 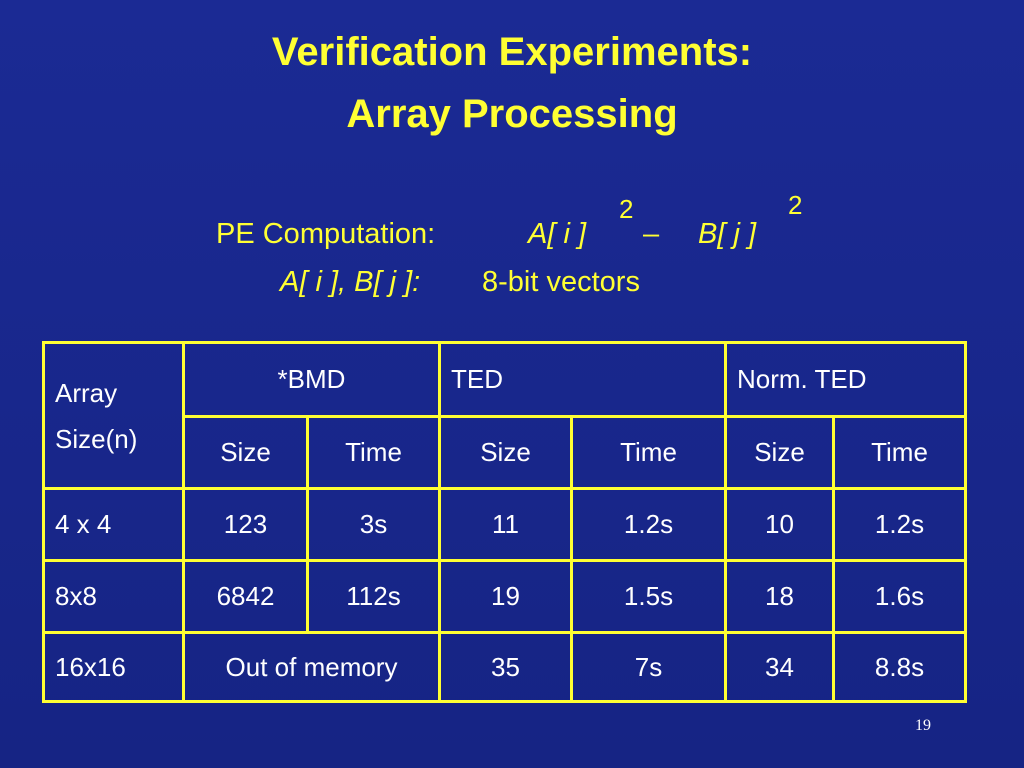 I want to click on page-number: 19, so click(x=923, y=725).